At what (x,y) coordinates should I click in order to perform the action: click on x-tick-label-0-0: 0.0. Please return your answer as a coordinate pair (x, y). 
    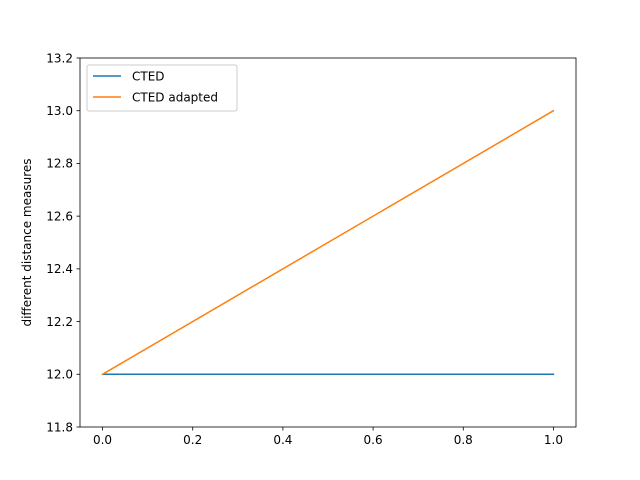
    Looking at the image, I should click on (102, 440).